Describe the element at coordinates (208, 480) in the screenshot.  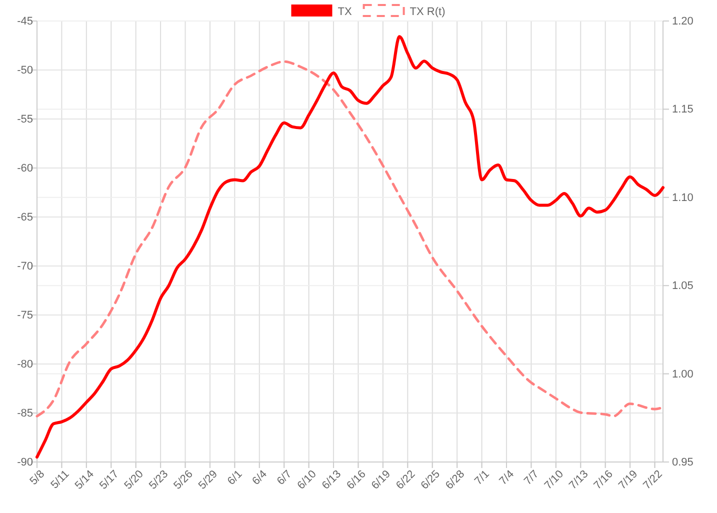
I see `x-tick-label: 5/29` at that location.